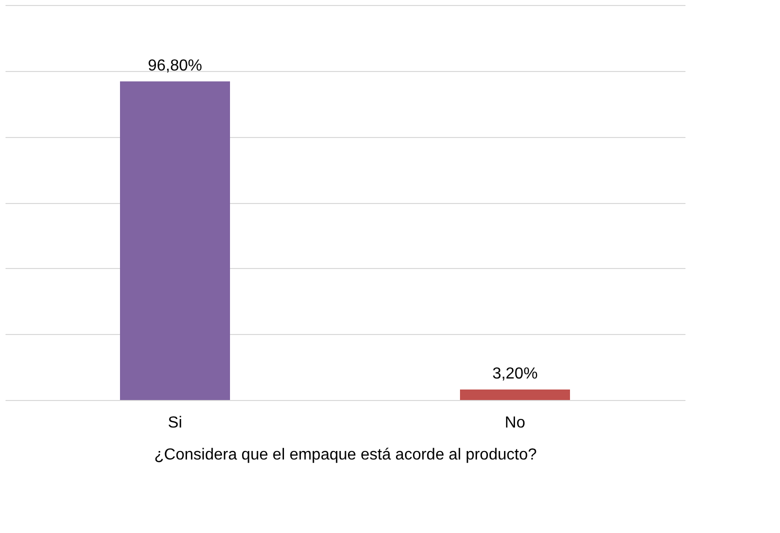 Image resolution: width=780 pixels, height=533 pixels. Describe the element at coordinates (345, 455) in the screenshot. I see `x-axis-title: ¿Considera que el empaque está acorde al producto?` at that location.